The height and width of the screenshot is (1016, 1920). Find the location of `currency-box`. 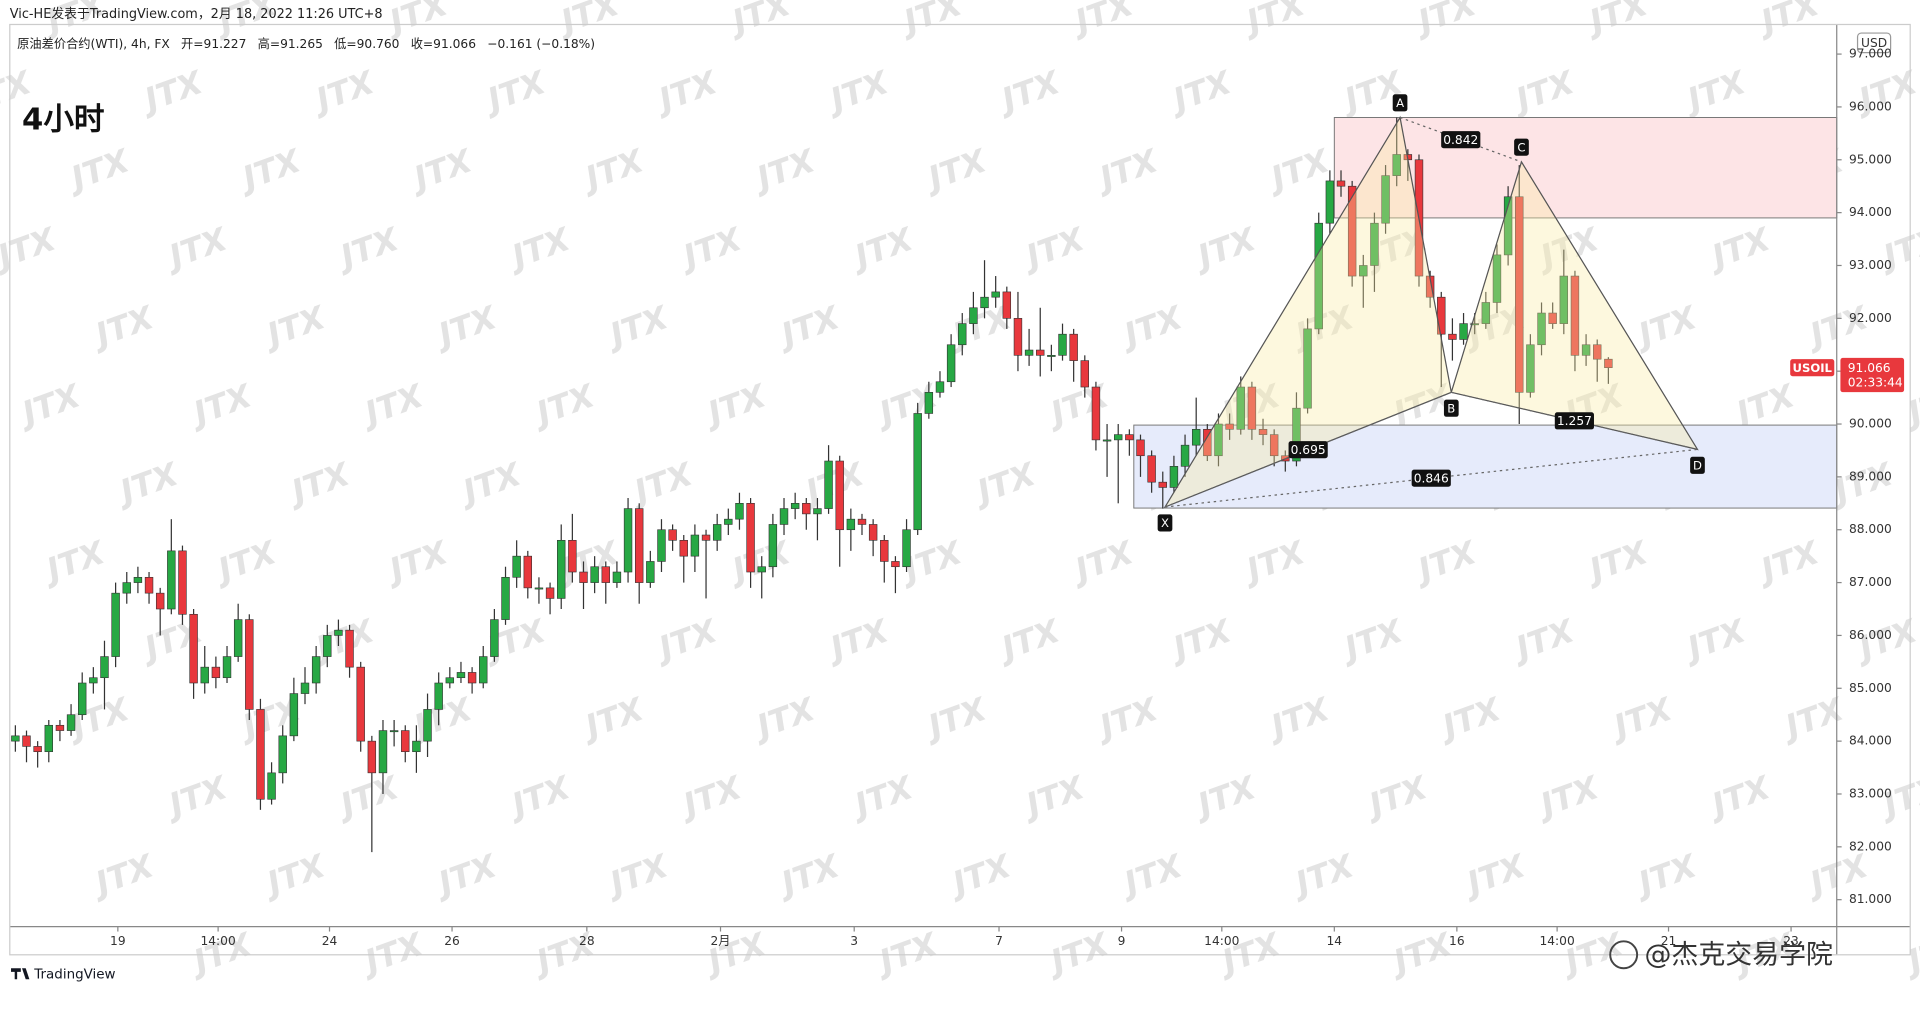

currency-box is located at coordinates (1874, 43).